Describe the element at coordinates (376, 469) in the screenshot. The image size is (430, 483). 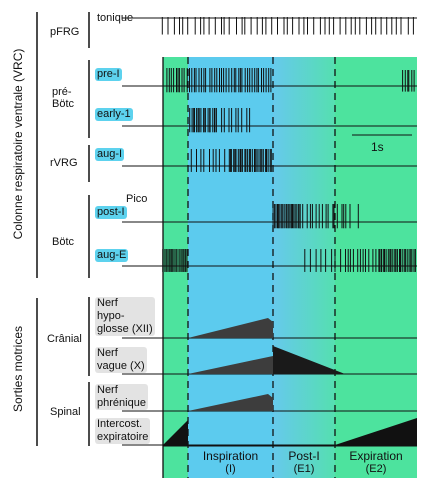
I see `phase-expiration-code: (E2)` at that location.